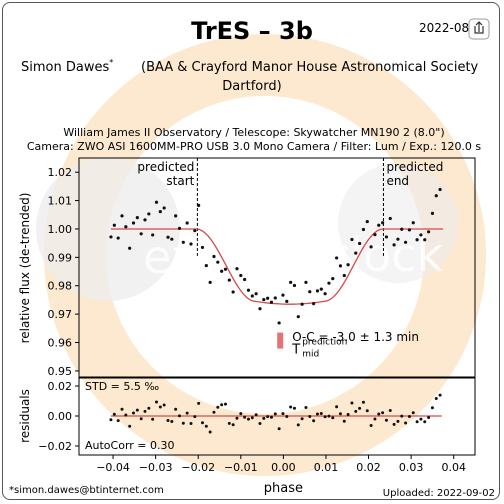 The height and width of the screenshot is (504, 504). Describe the element at coordinates (25, 416) in the screenshot. I see `residual-y-axis-label: residuals` at that location.